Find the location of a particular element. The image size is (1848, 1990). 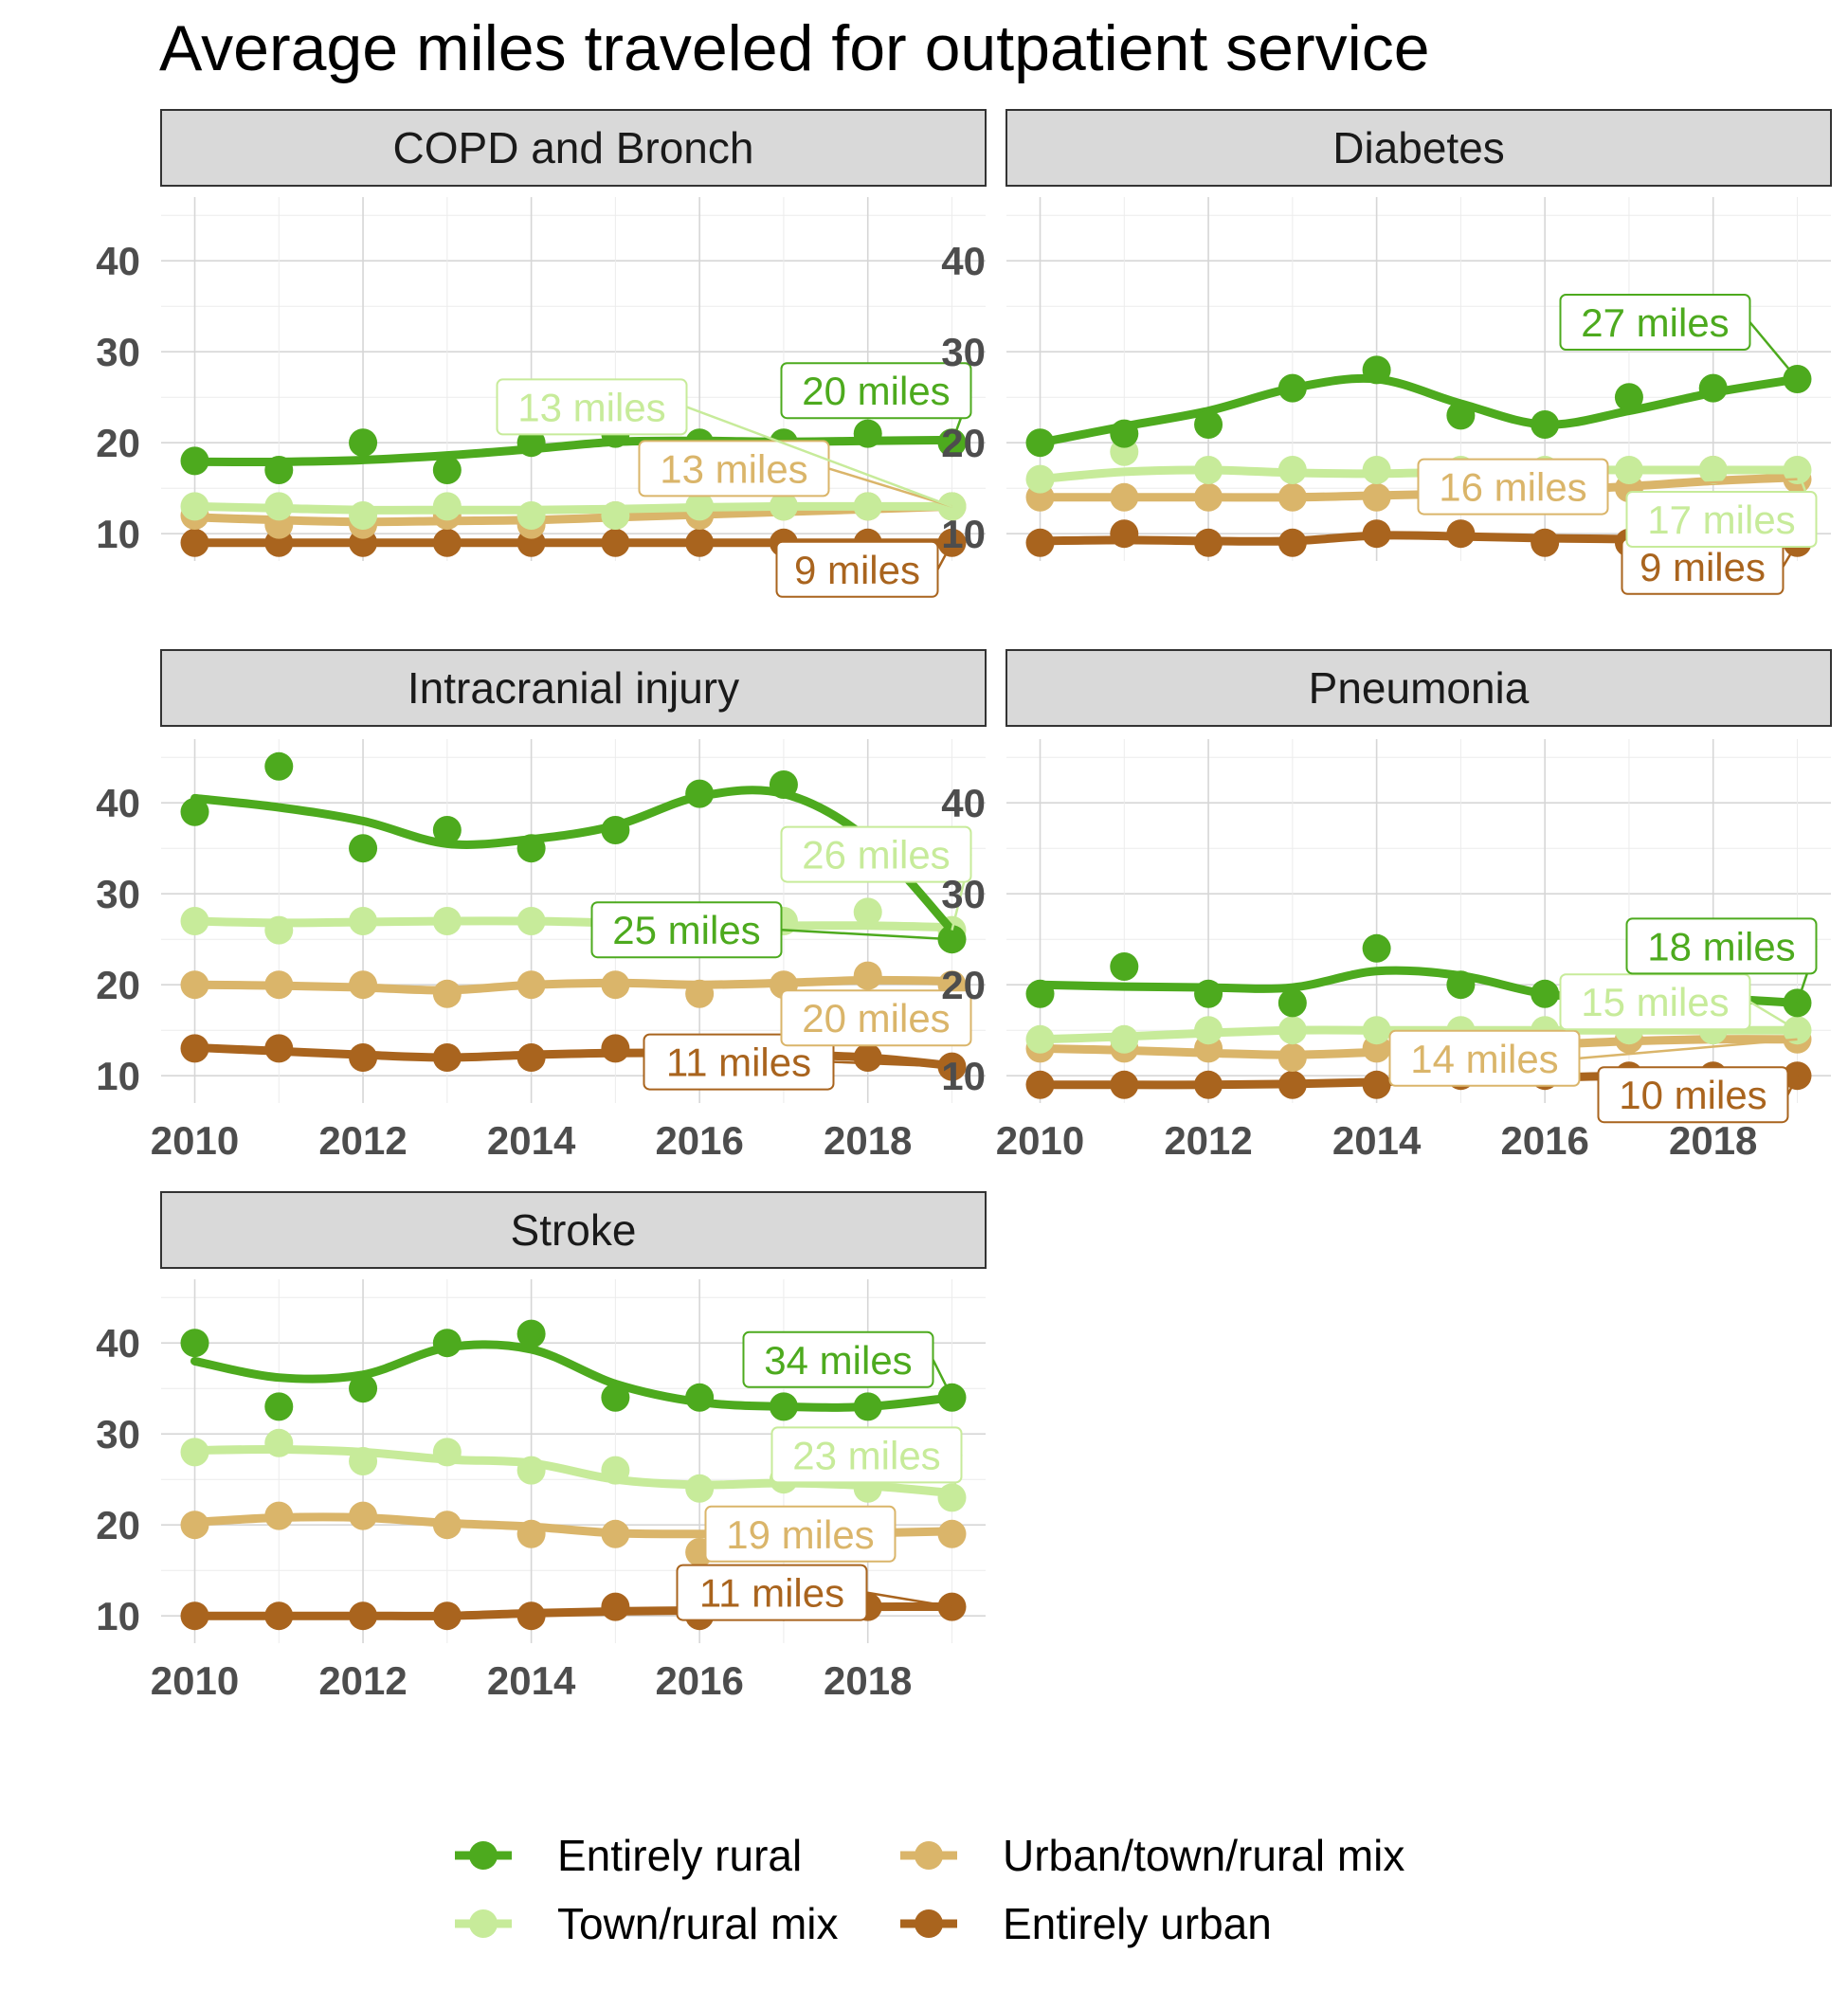

end-label-entirely-urban: 10 miles is located at coordinates (1698, 1095).